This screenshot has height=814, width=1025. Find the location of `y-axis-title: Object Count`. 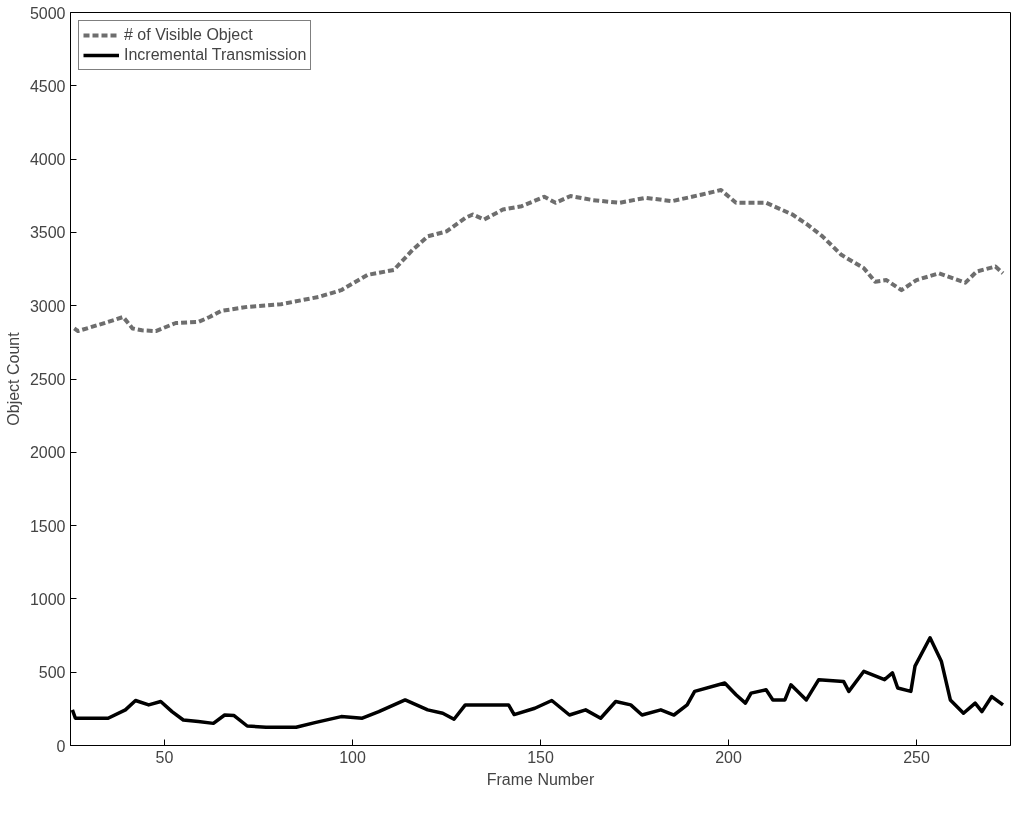

y-axis-title: Object Count is located at coordinates (13, 378).